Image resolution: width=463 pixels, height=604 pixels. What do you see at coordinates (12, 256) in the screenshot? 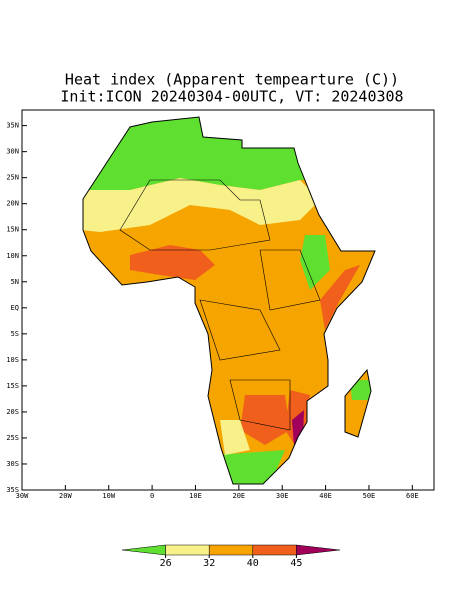
I see `y-tick-label: 10N` at bounding box center [12, 256].